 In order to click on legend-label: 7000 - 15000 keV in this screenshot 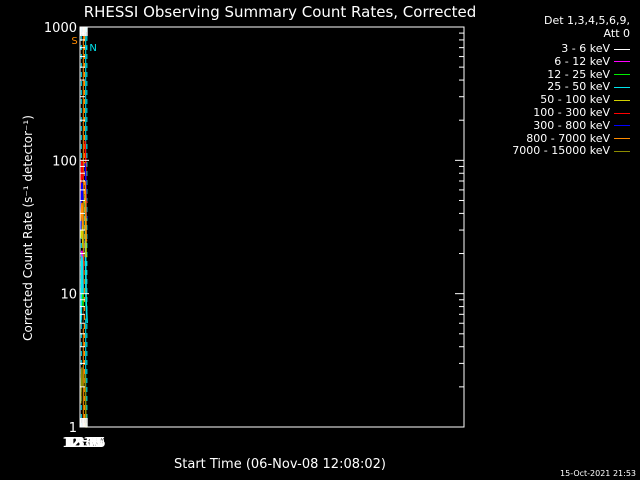, I will do `click(561, 151)`.